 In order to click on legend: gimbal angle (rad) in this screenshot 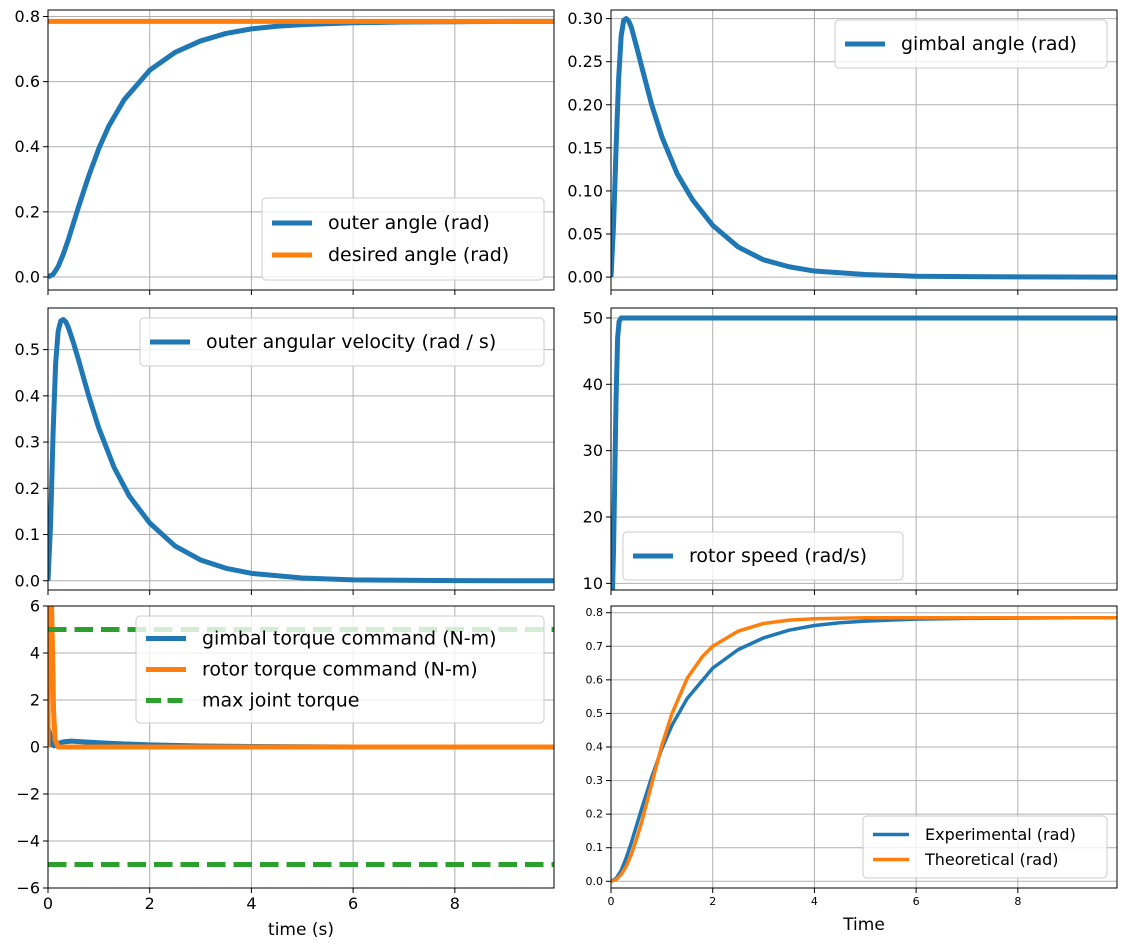, I will do `click(971, 44)`.